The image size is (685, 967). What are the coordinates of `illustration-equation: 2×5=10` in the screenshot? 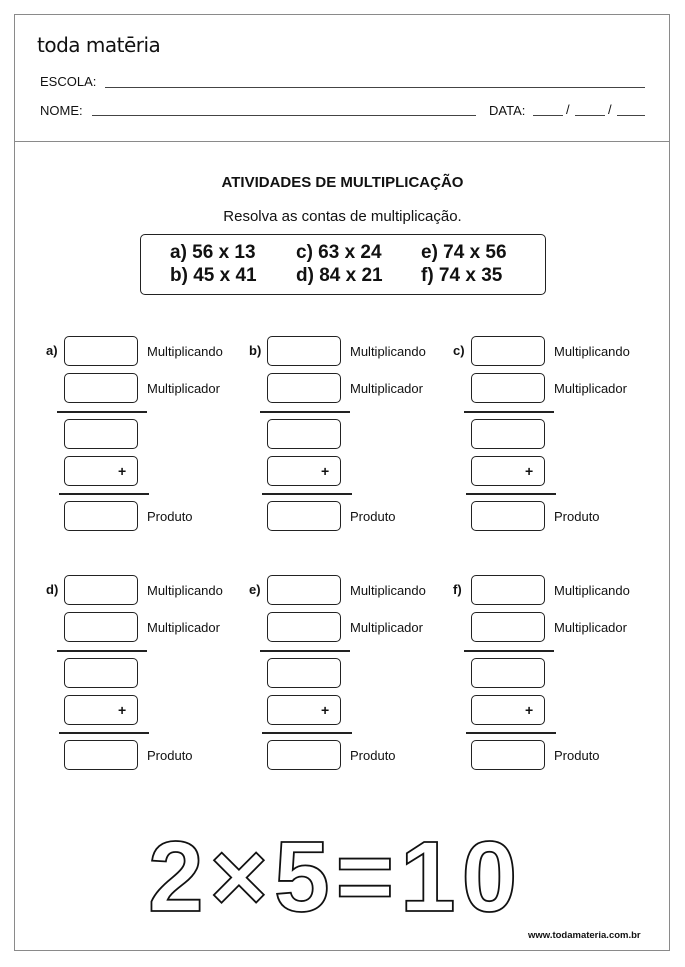 It's located at (335, 870).